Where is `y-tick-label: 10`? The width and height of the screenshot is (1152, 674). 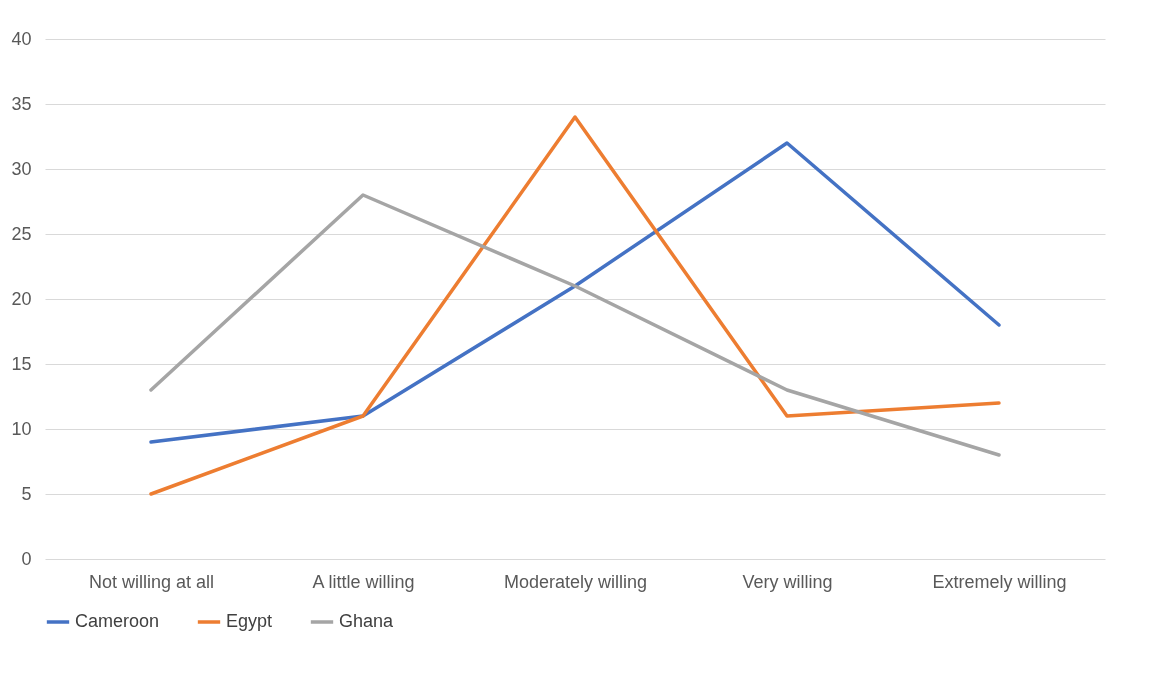 y-tick-label: 10 is located at coordinates (21, 428).